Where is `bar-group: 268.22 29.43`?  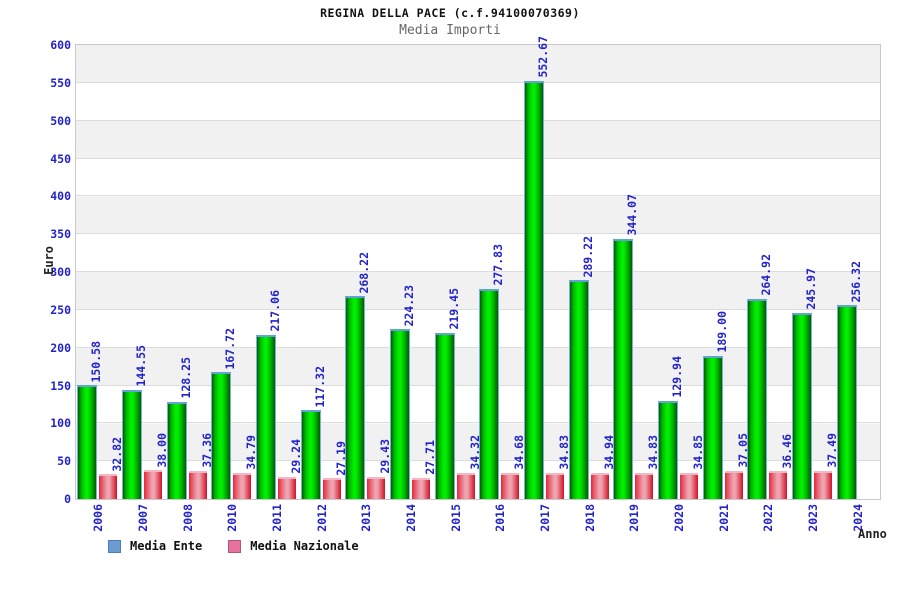
bar-group: 268.22 29.43 is located at coordinates (368, 272).